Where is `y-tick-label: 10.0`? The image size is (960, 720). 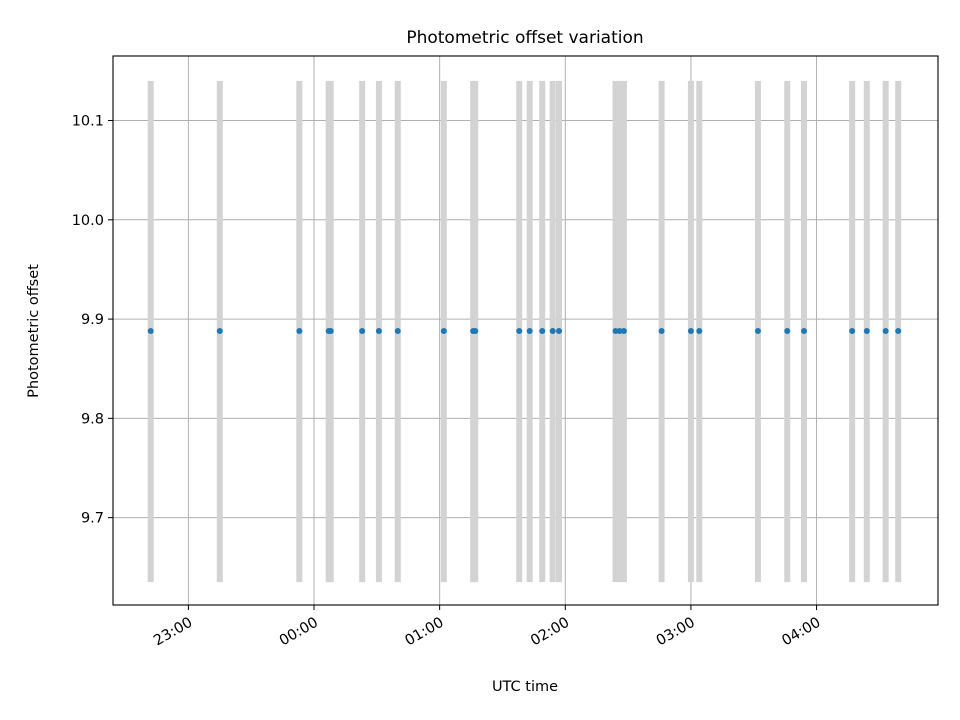 y-tick-label: 10.0 is located at coordinates (88, 221).